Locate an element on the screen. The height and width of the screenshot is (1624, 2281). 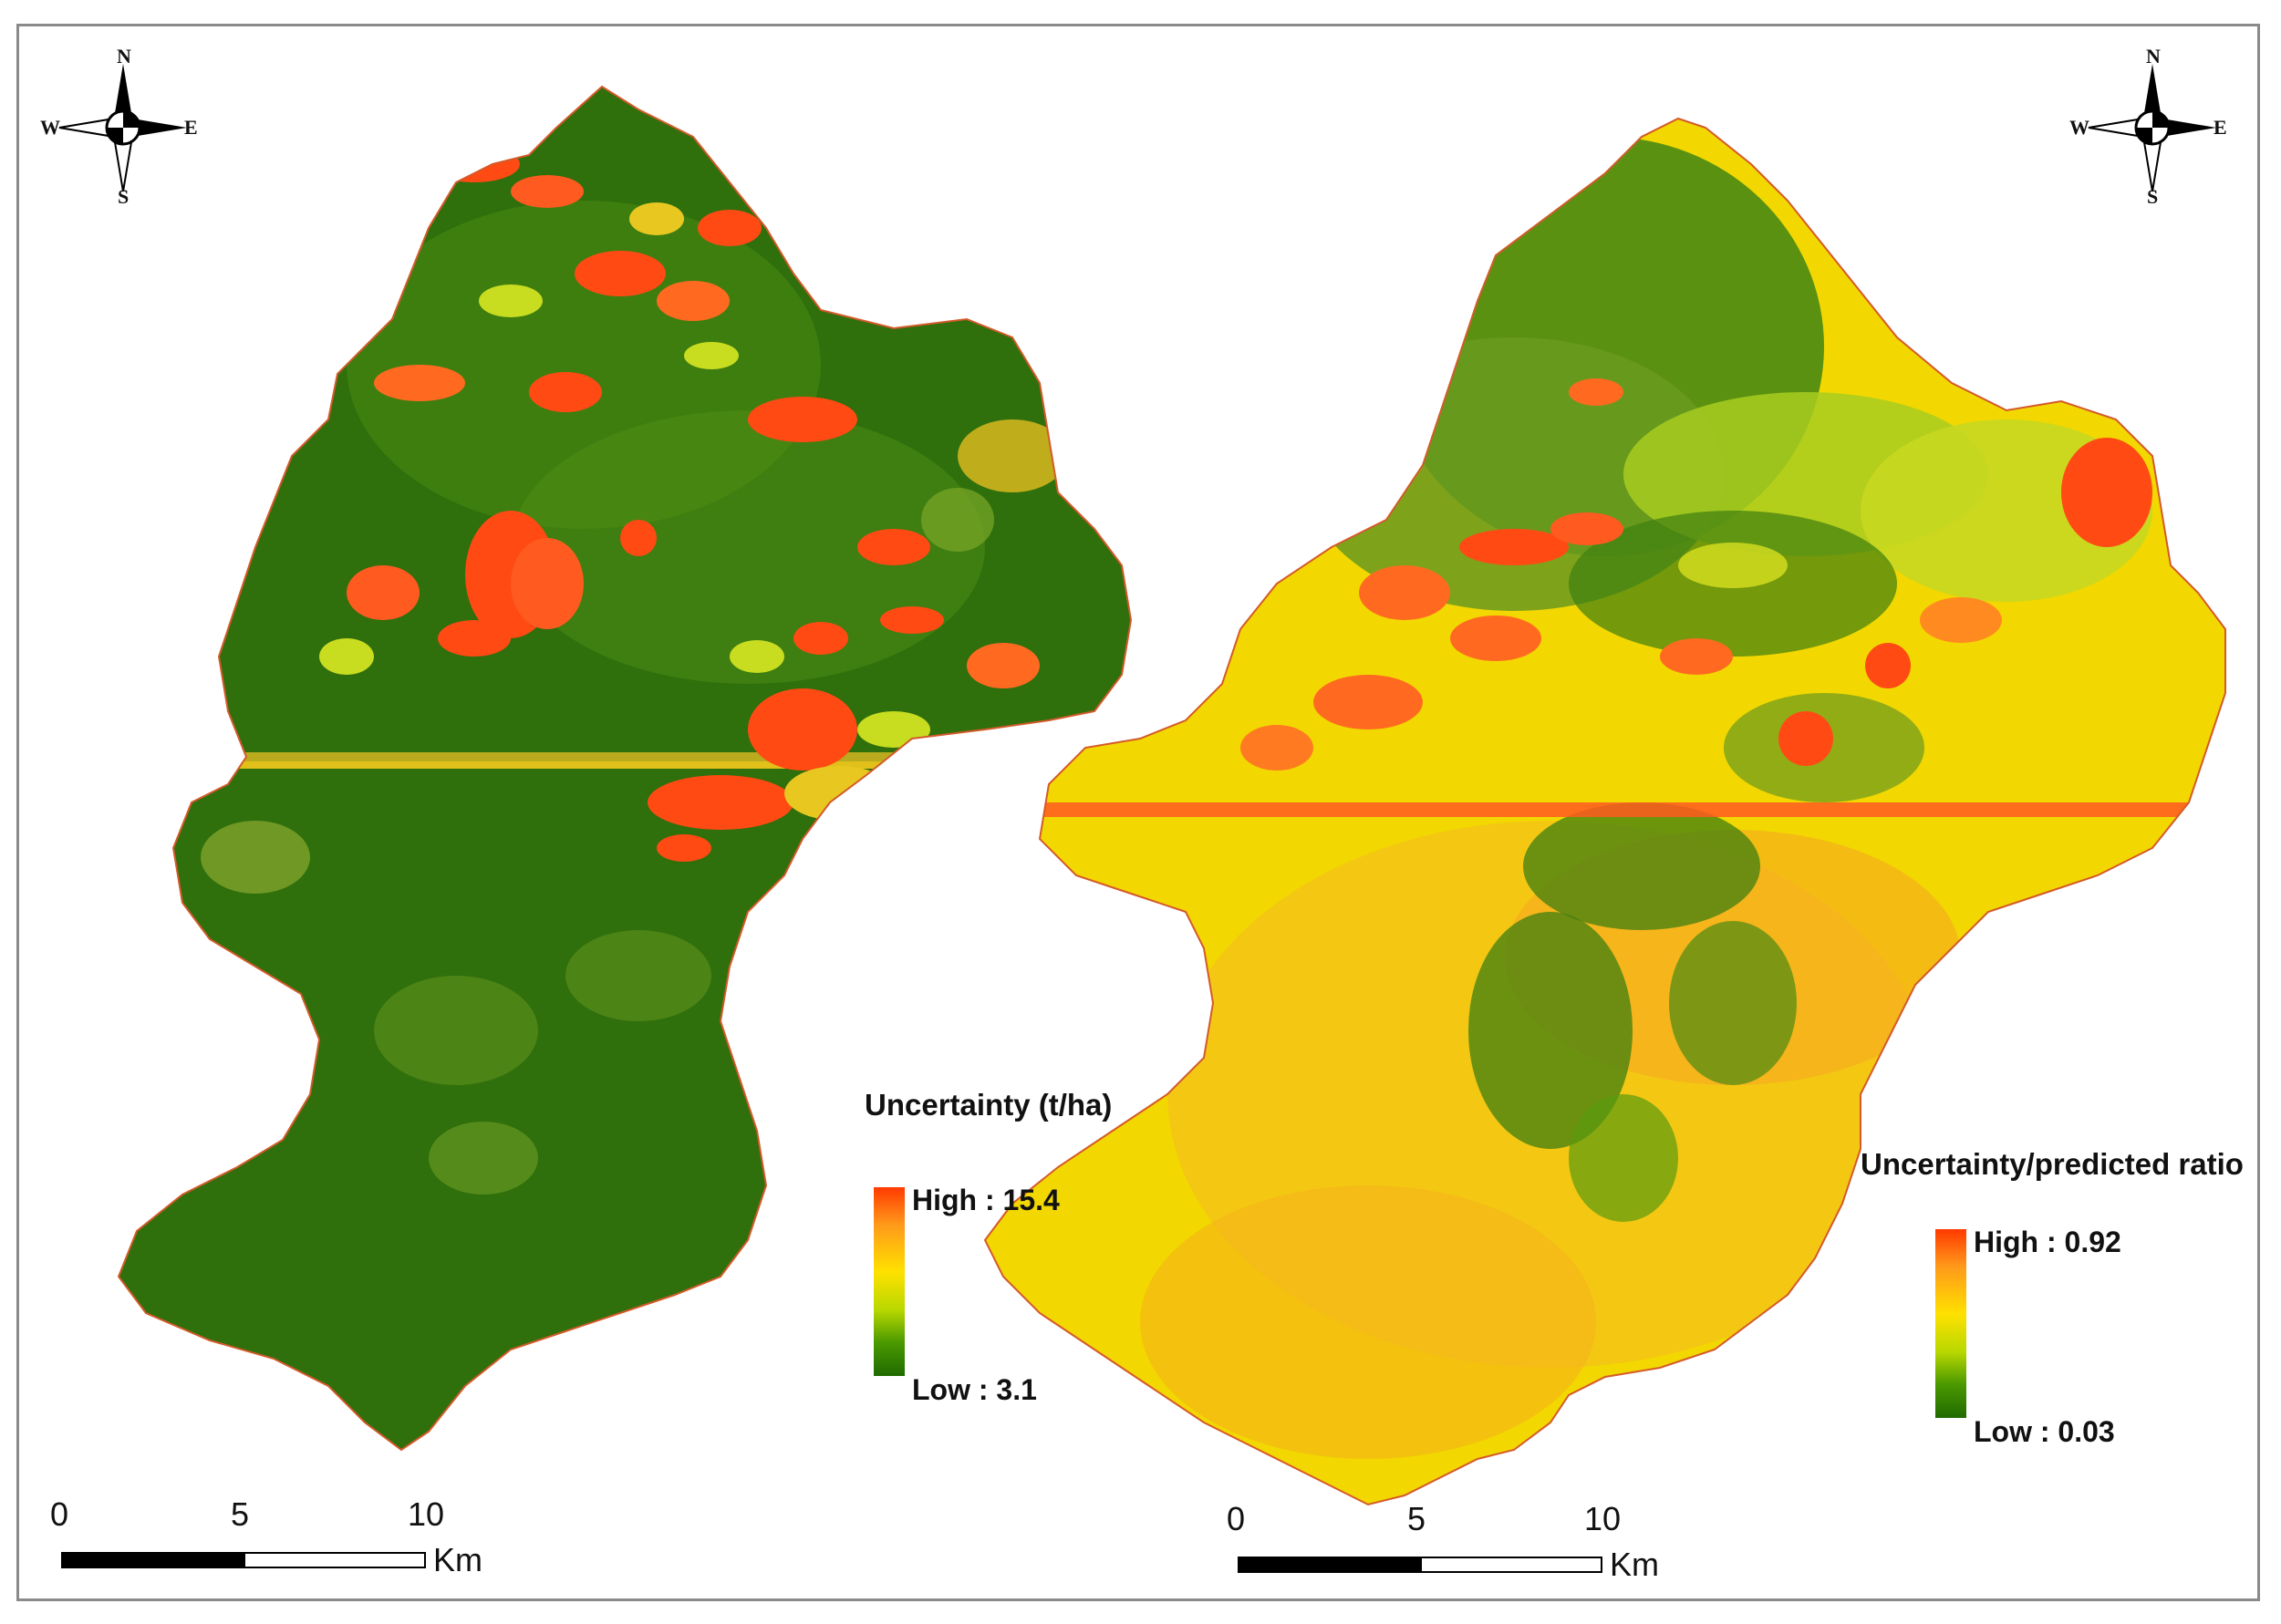
left-legend-colorbar is located at coordinates (889, 1281).